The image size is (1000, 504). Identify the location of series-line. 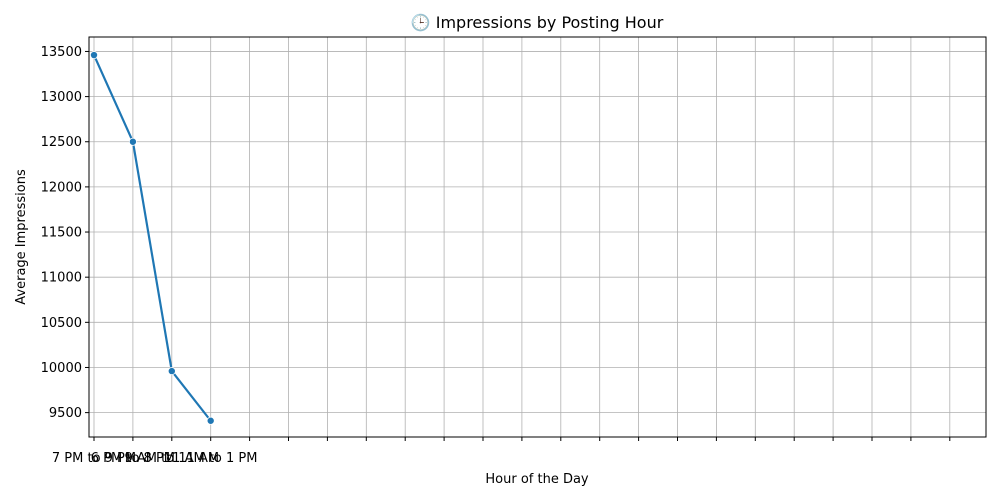
(152, 238).